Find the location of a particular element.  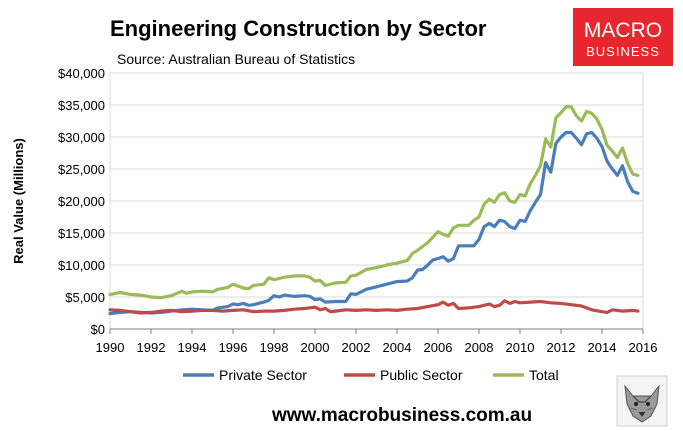

chart-title: Engineering Construction by Sector is located at coordinates (298, 28).